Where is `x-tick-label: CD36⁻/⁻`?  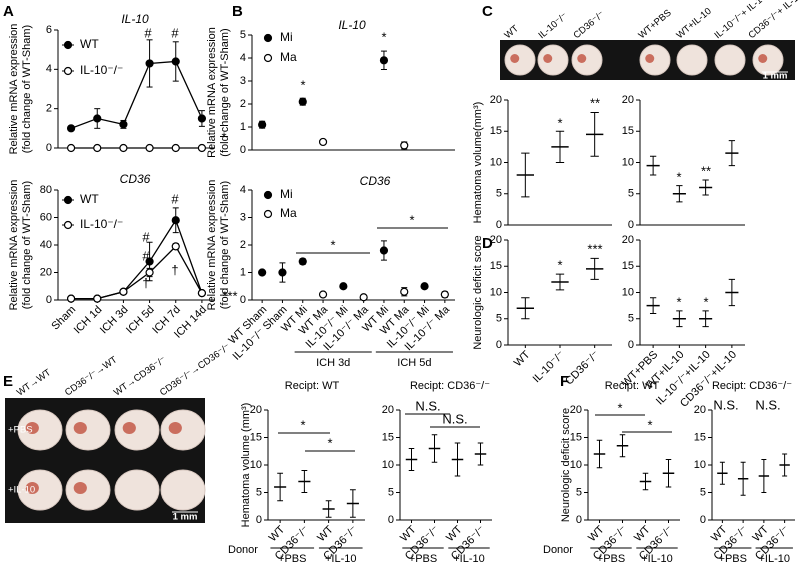 x-tick-label: CD36⁻/⁻ is located at coordinates (582, 368).